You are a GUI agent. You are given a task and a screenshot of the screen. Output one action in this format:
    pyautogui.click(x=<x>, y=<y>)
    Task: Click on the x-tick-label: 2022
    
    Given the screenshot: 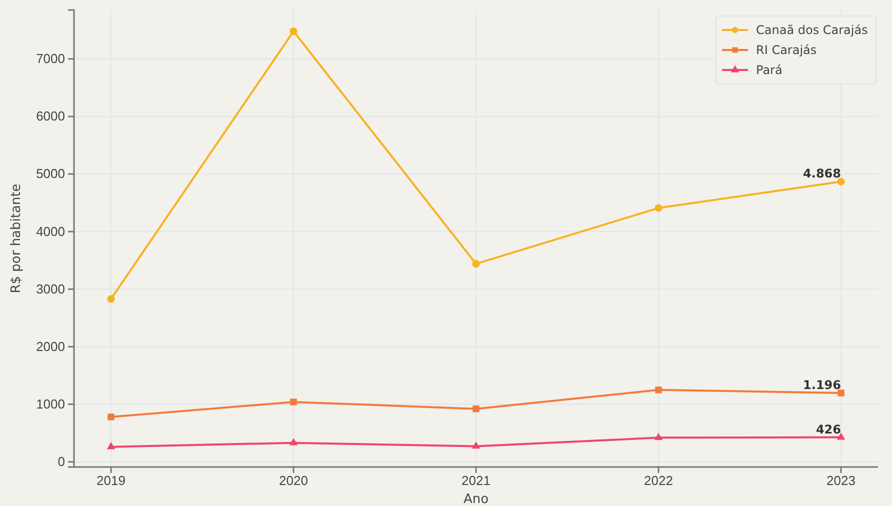 What is the action you would take?
    pyautogui.click(x=658, y=480)
    